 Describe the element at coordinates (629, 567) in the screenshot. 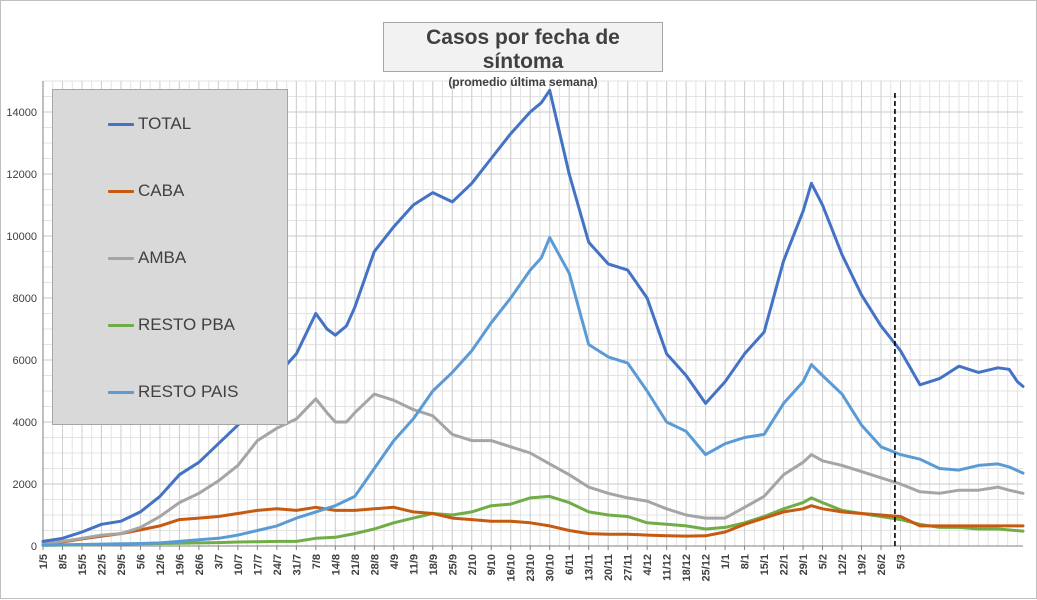

I see `x-tick-label: 27/11` at that location.